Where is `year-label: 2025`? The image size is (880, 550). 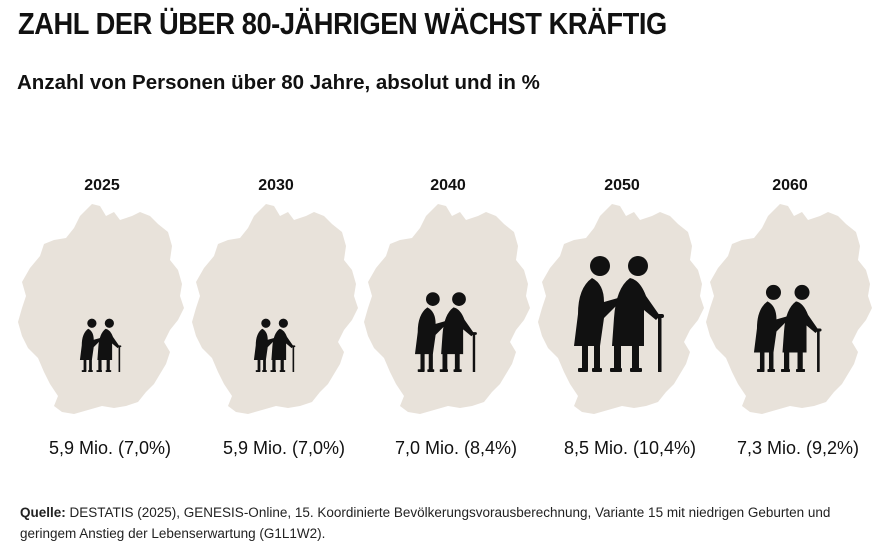 year-label: 2025 is located at coordinates (102, 185).